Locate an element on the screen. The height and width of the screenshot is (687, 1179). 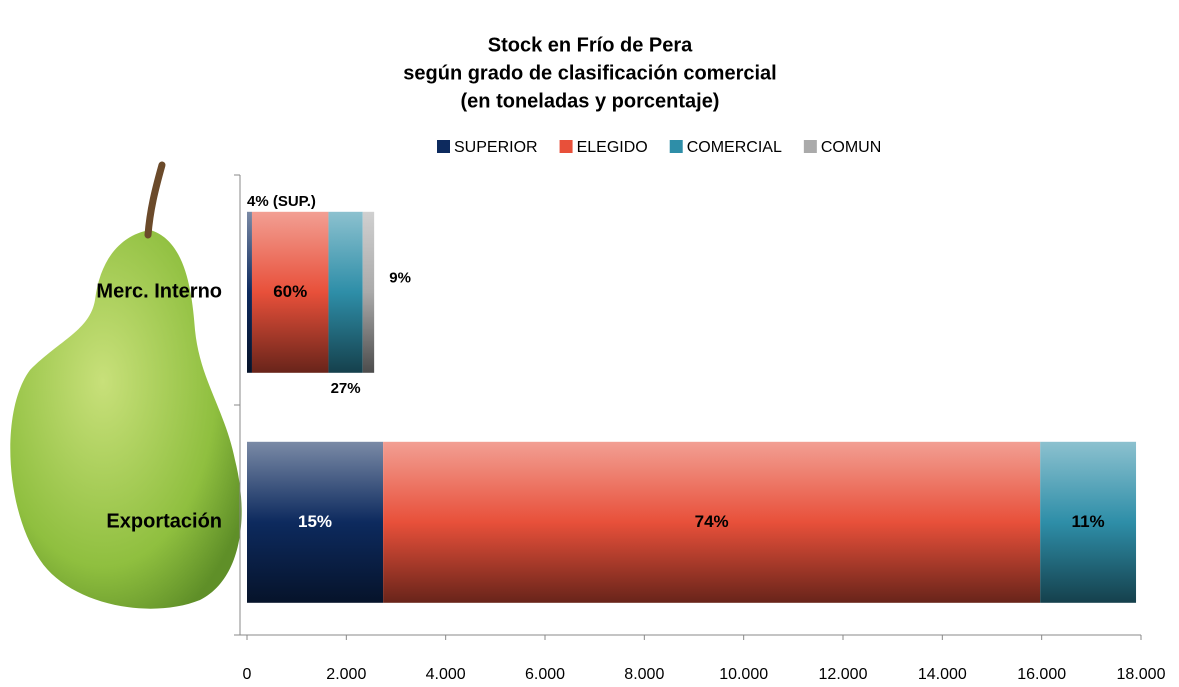
chart-subtitle: (en toneladas y porcentaje) is located at coordinates (590, 101).